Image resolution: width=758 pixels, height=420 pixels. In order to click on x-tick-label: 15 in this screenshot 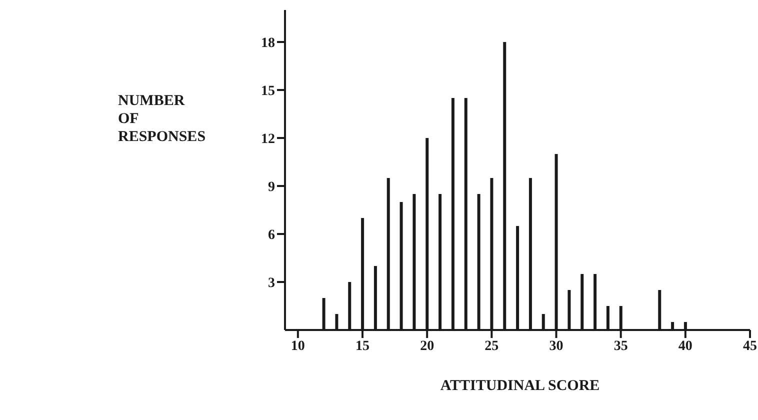, I will do `click(363, 346)`.